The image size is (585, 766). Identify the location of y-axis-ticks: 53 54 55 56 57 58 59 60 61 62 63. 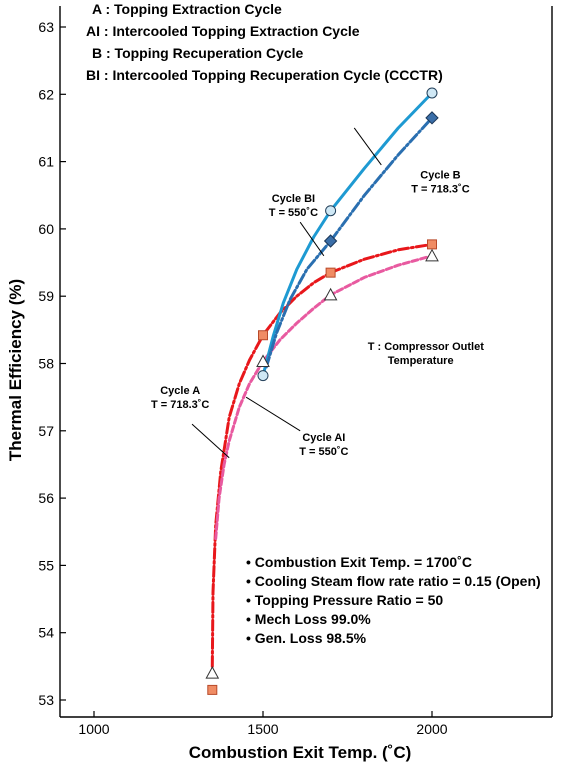
(52, 363).